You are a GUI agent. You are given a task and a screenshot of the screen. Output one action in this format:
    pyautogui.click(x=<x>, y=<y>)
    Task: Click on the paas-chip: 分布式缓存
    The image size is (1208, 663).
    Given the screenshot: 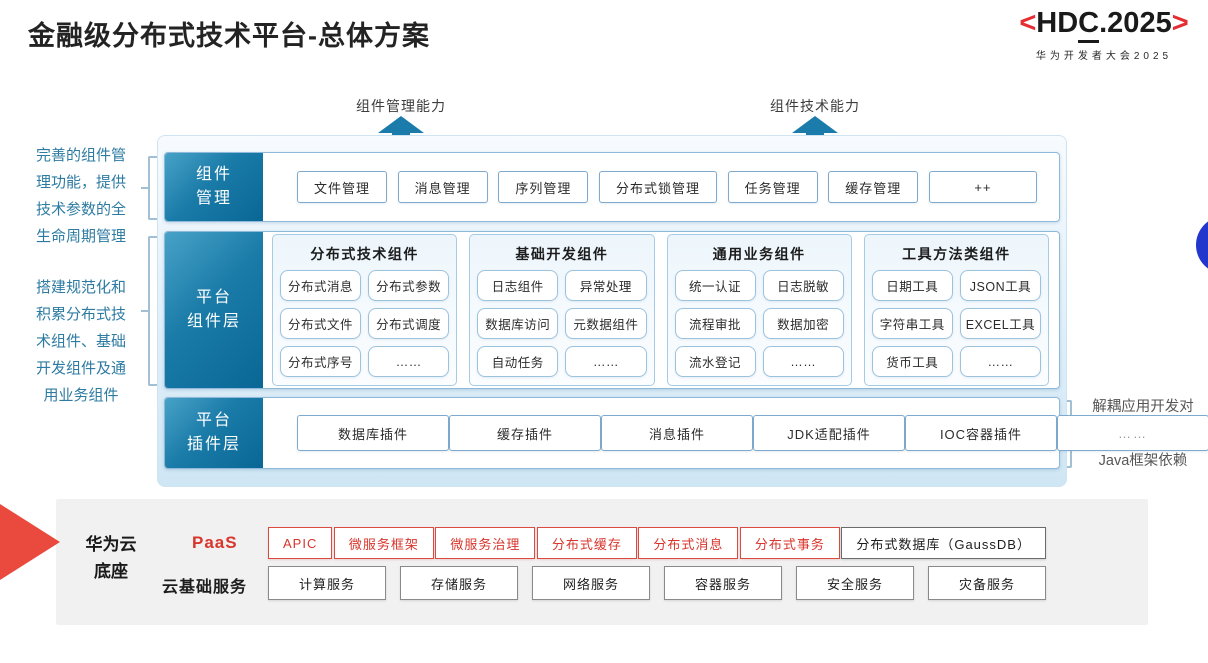 What is the action you would take?
    pyautogui.click(x=586, y=543)
    